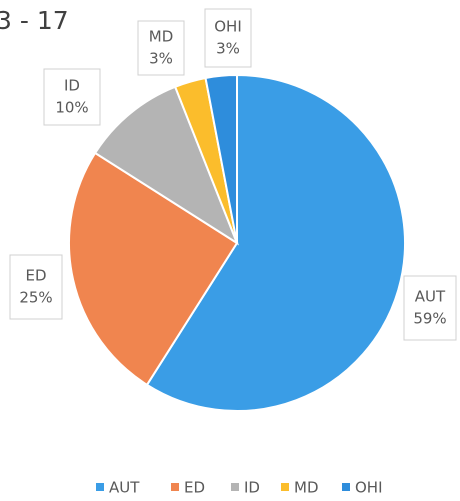  I want to click on chart-title: 3 - 17, so click(34, 20).